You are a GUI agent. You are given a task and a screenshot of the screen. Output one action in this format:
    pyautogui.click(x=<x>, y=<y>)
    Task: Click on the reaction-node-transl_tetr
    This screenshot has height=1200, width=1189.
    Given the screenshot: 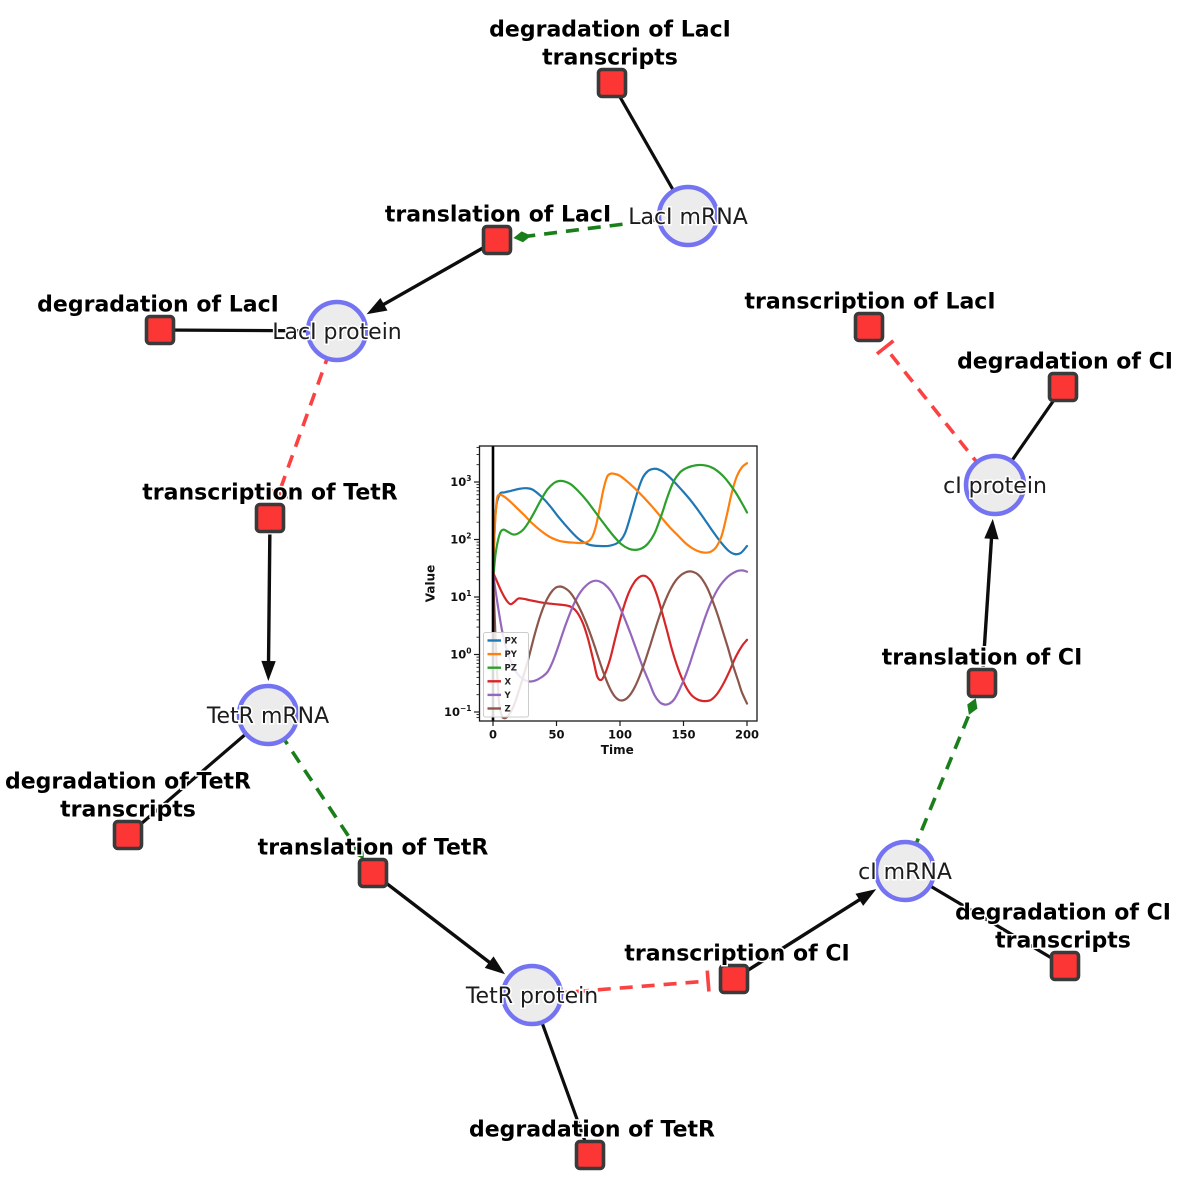 What is the action you would take?
    pyautogui.click(x=373, y=873)
    